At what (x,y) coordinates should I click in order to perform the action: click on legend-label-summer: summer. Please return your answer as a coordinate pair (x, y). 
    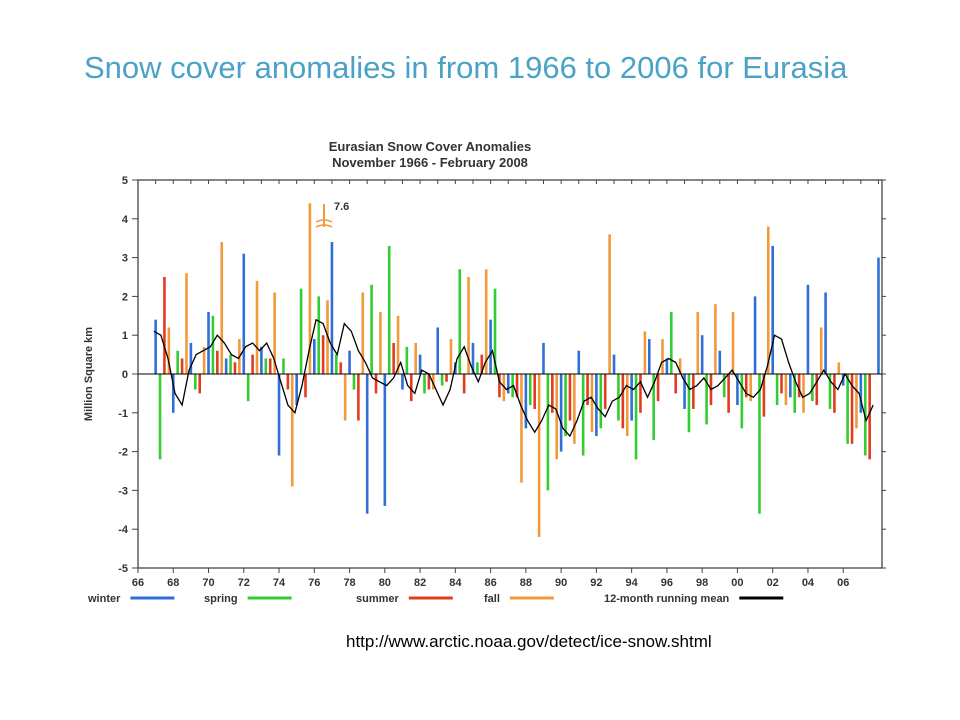
    Looking at the image, I should click on (378, 599).